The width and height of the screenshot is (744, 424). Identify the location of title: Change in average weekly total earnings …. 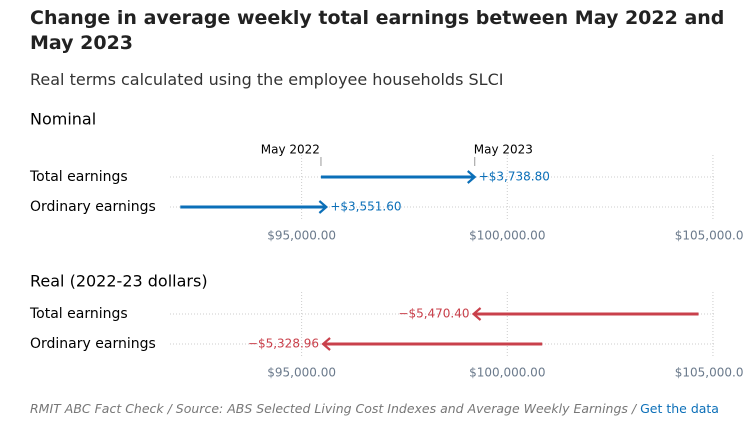
(377, 30).